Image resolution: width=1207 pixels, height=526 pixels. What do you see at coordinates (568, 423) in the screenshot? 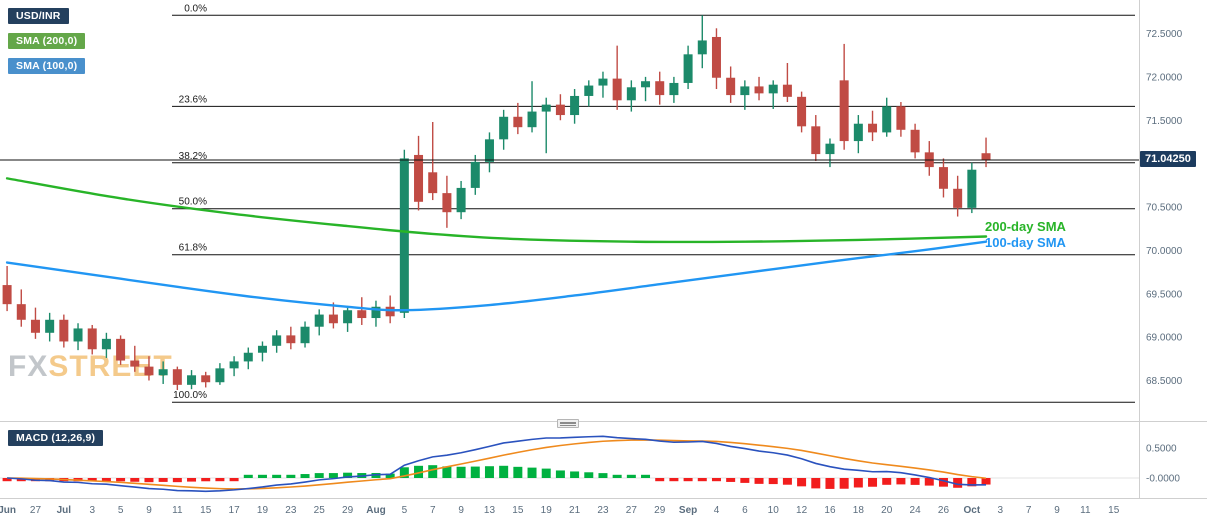
I see `pane-resize-handle` at bounding box center [568, 423].